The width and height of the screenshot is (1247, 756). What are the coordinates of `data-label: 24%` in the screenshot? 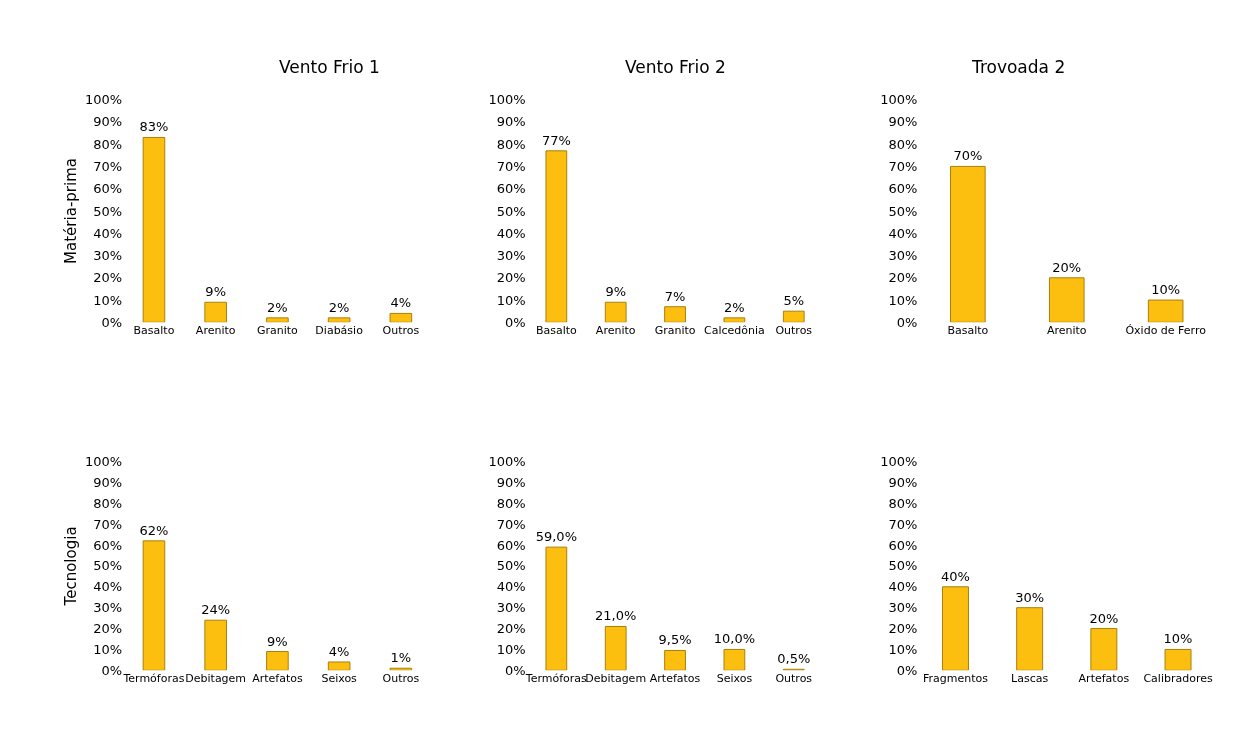 It's located at (216, 610).